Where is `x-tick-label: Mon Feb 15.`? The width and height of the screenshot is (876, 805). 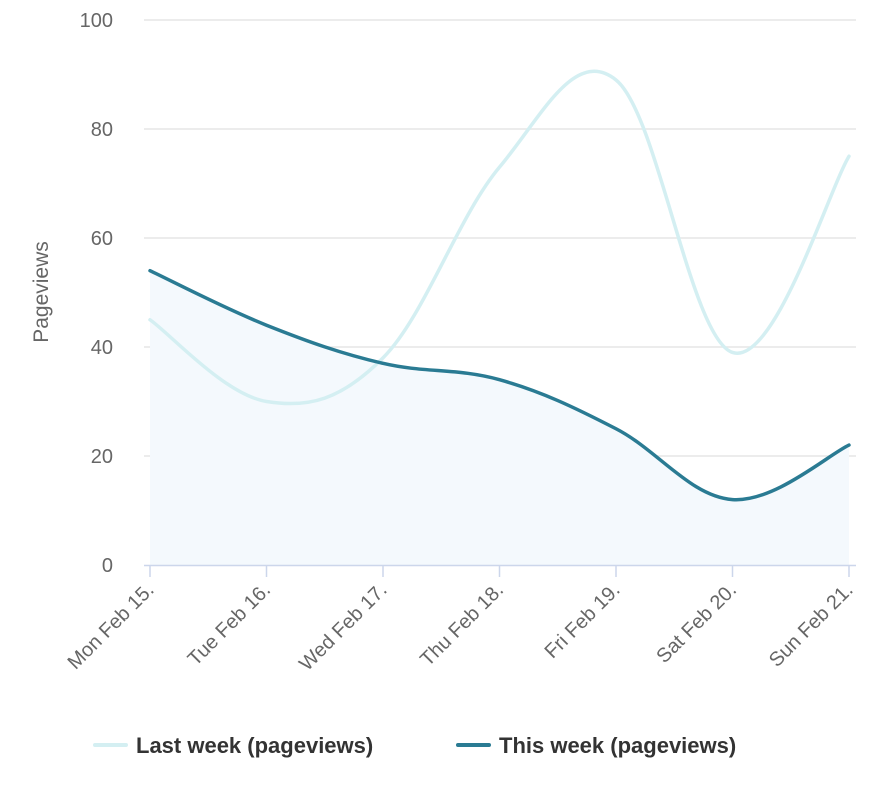
x-tick-label: Mon Feb 15. is located at coordinates (111, 626).